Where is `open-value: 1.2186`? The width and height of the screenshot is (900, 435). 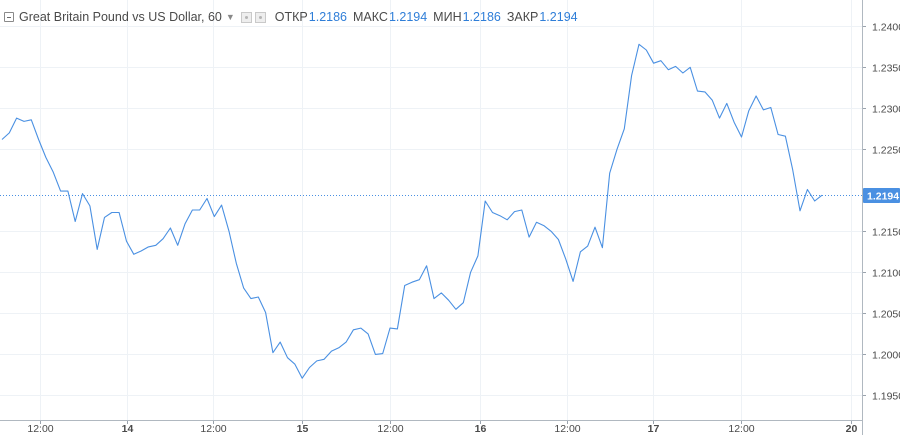
open-value: 1.2186 is located at coordinates (328, 17).